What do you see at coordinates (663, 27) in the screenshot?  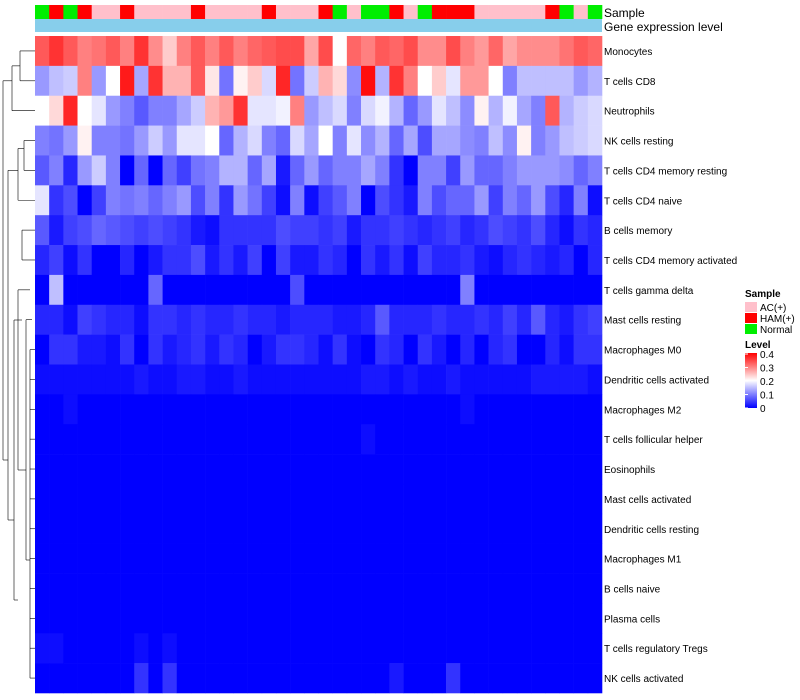 I see `gene-annotation-label: Gene expression level` at bounding box center [663, 27].